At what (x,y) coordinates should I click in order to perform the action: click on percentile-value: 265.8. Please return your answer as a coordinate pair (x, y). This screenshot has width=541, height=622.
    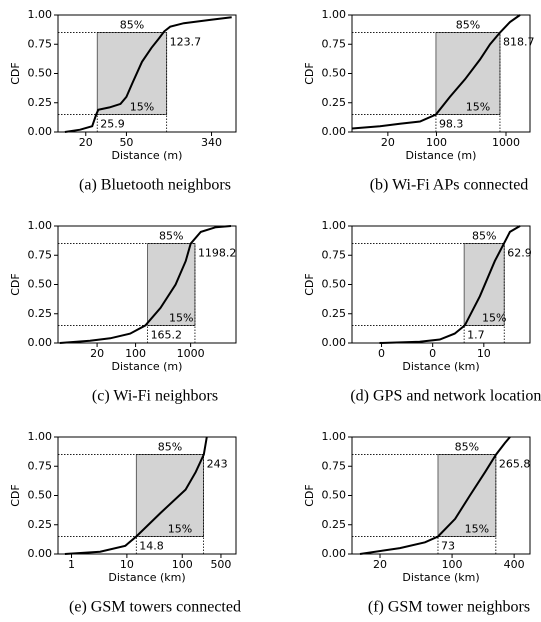
    Looking at the image, I should click on (515, 464).